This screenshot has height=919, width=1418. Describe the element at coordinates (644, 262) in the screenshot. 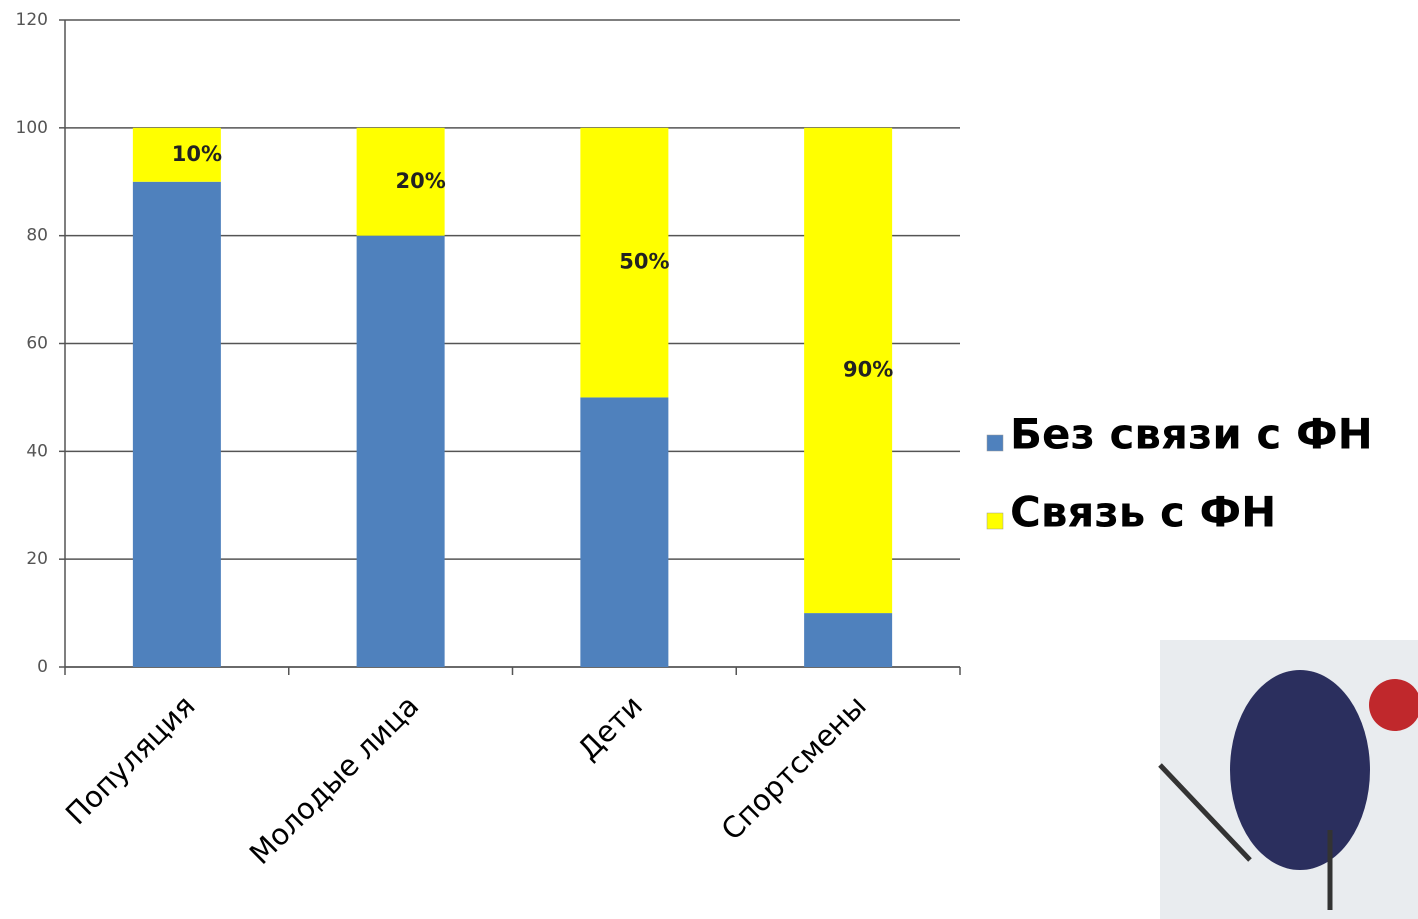

I see `value-label: 50%` at that location.